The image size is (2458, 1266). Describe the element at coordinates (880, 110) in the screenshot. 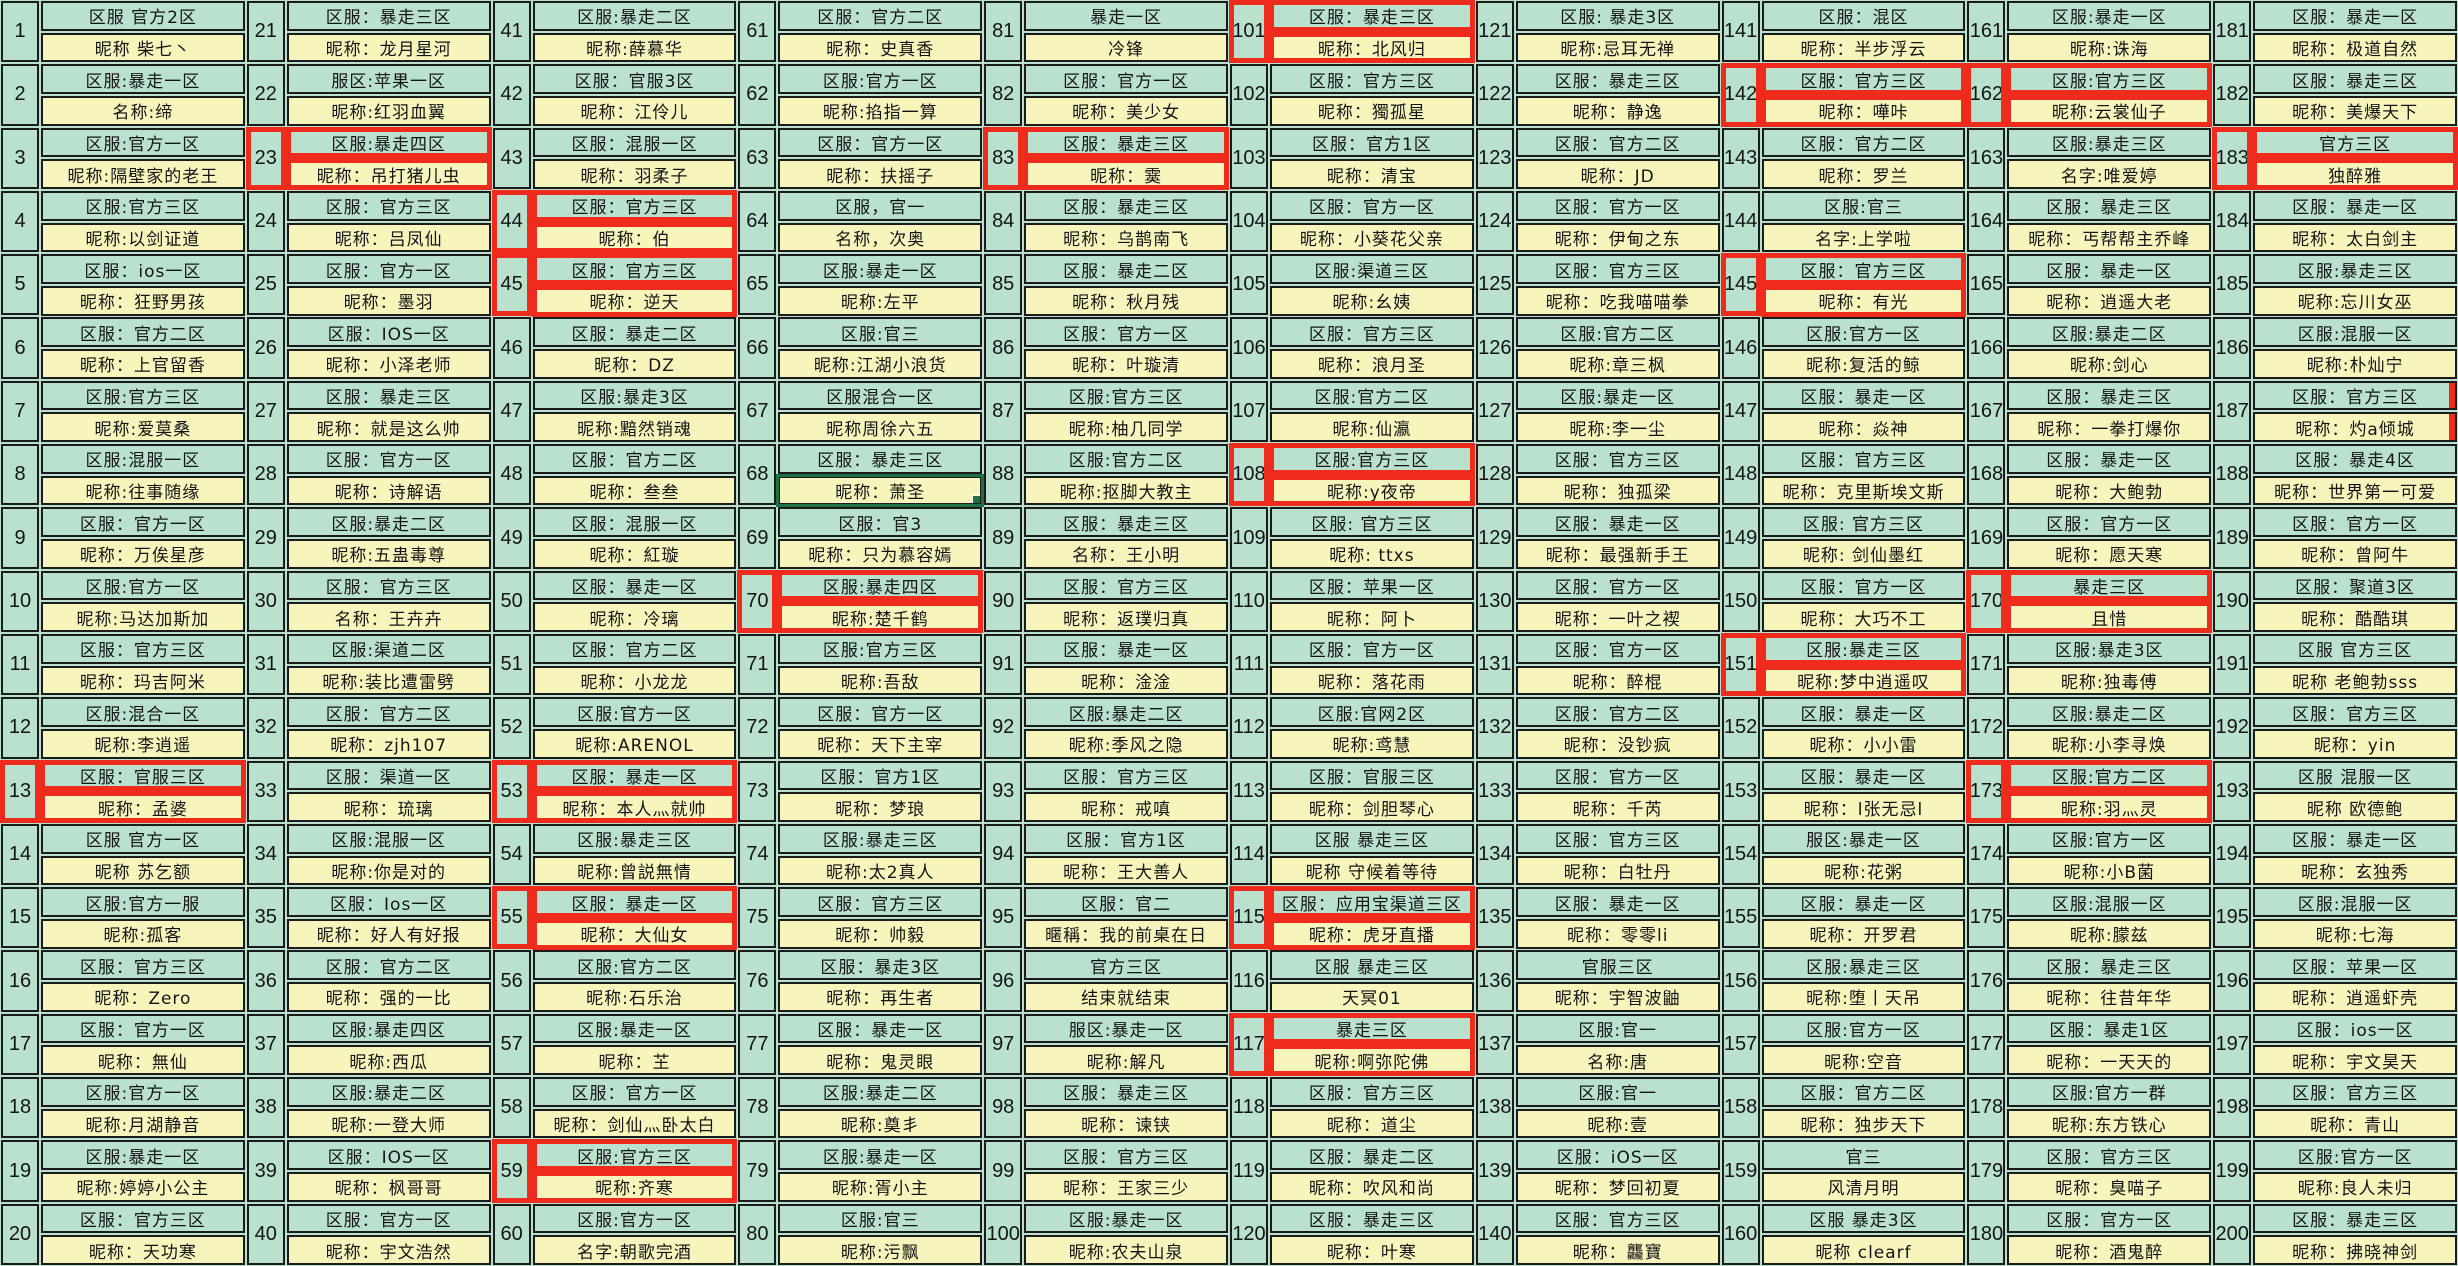

I see `nickname-cell: 昵称:掐指一算` at that location.